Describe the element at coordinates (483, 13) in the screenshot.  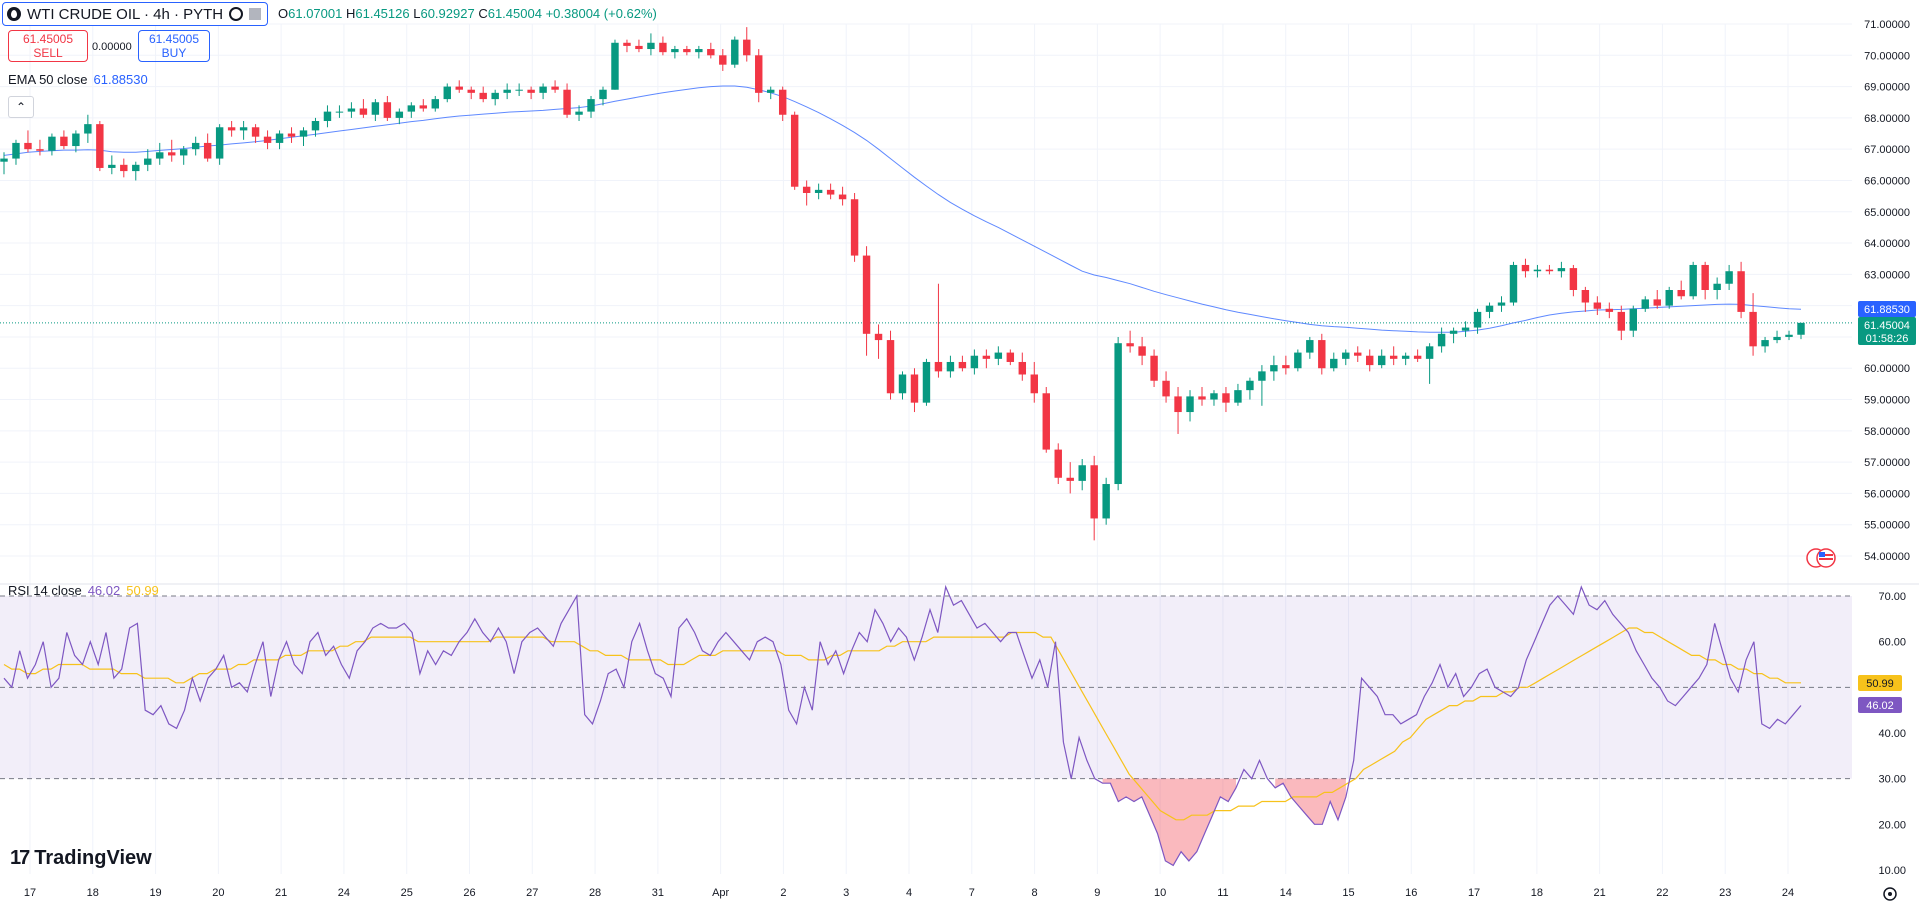
I see `close-label: C` at that location.